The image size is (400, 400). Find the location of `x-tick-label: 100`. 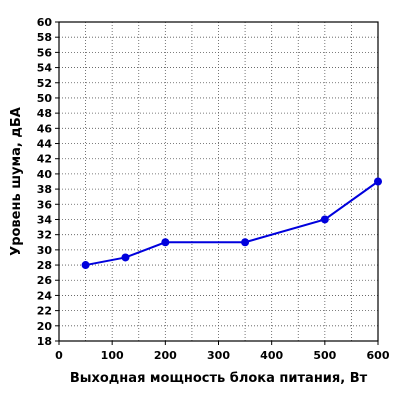

x-tick-label: 100 is located at coordinates (112, 355).